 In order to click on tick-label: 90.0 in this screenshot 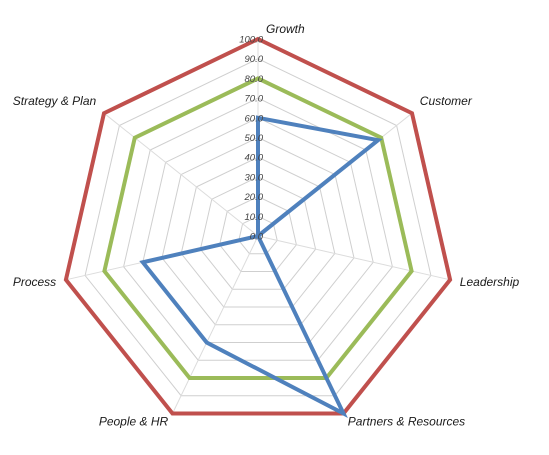, I will do `click(254, 59)`.